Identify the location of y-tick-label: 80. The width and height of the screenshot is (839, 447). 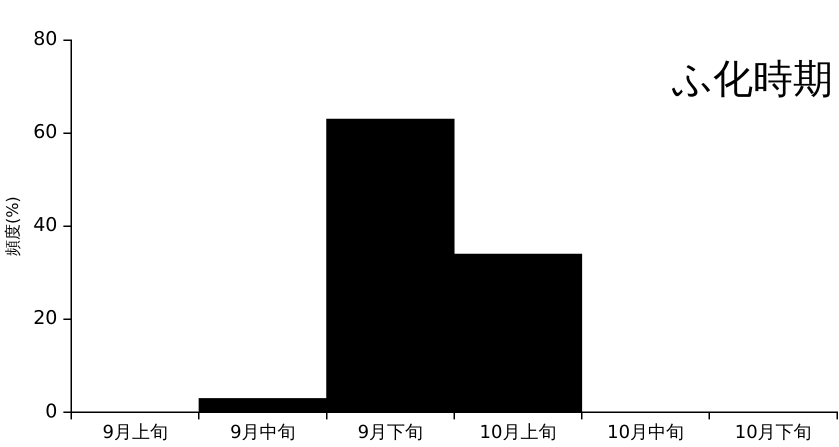
(45, 39).